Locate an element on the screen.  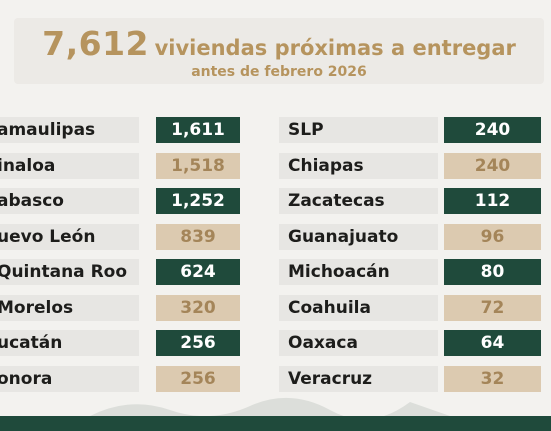
state-label-box: Coahuila is located at coordinates (358, 307).